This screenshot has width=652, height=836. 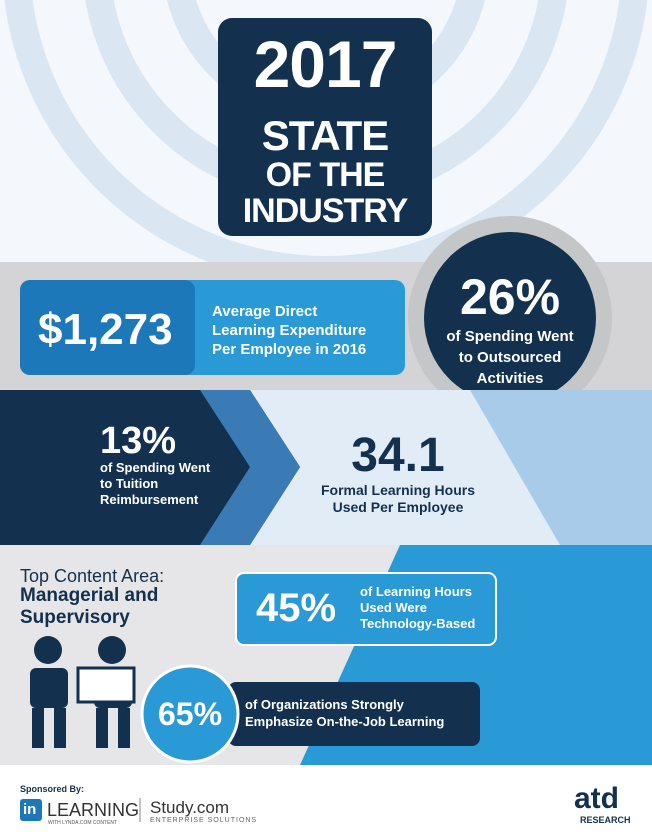 What do you see at coordinates (398, 455) in the screenshot?
I see `stat-value: 34.1` at bounding box center [398, 455].